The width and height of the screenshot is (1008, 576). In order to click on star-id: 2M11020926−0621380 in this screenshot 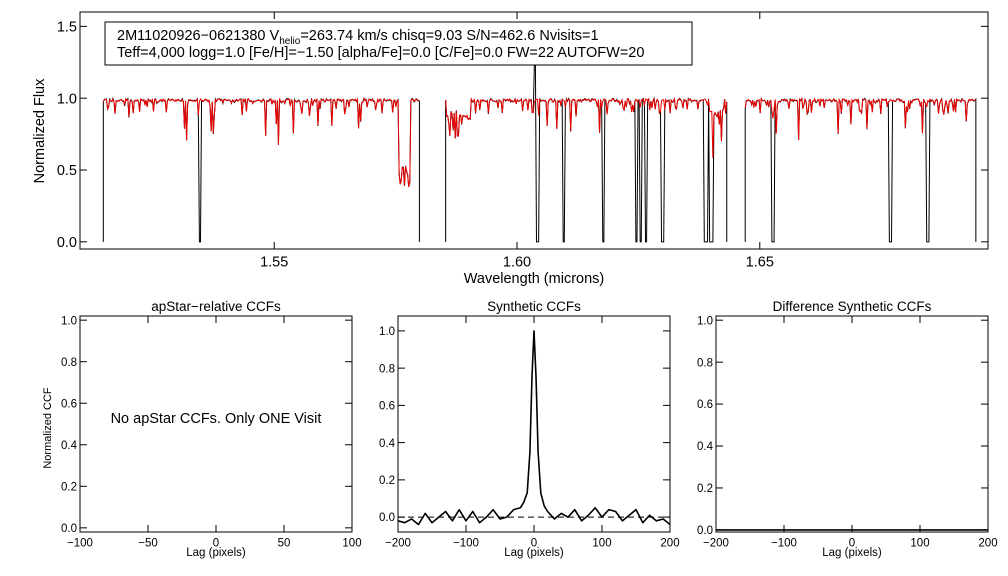, I will do `click(191, 36)`.